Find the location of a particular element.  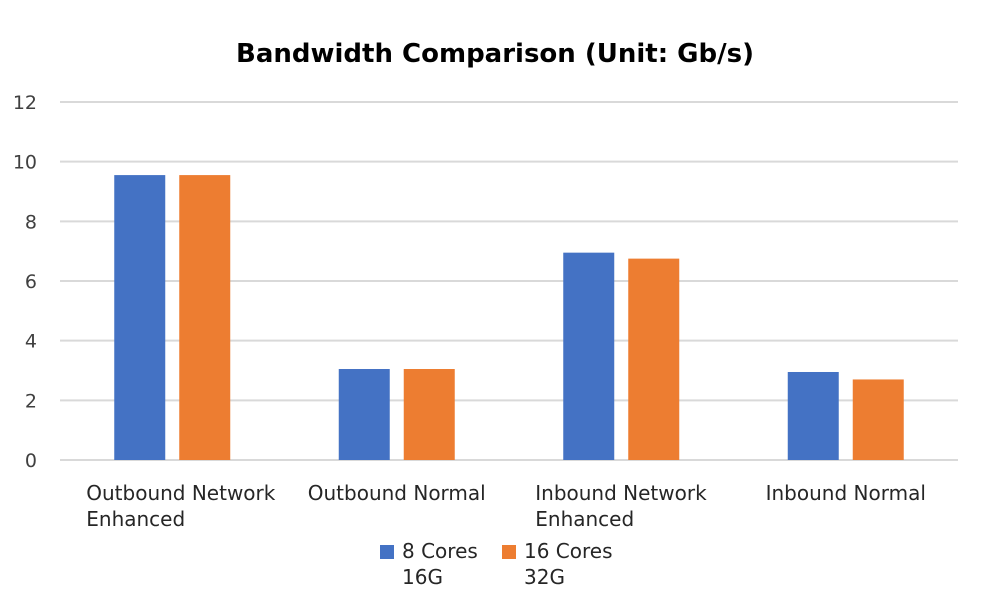

y-tick-label: 0 is located at coordinates (31, 461).